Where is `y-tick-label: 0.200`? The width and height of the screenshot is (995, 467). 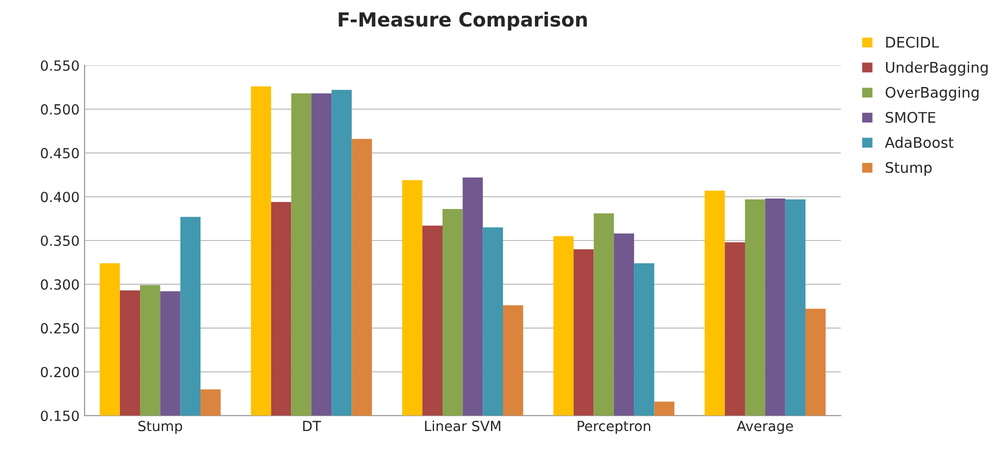
y-tick-label: 0.200 is located at coordinates (59, 372).